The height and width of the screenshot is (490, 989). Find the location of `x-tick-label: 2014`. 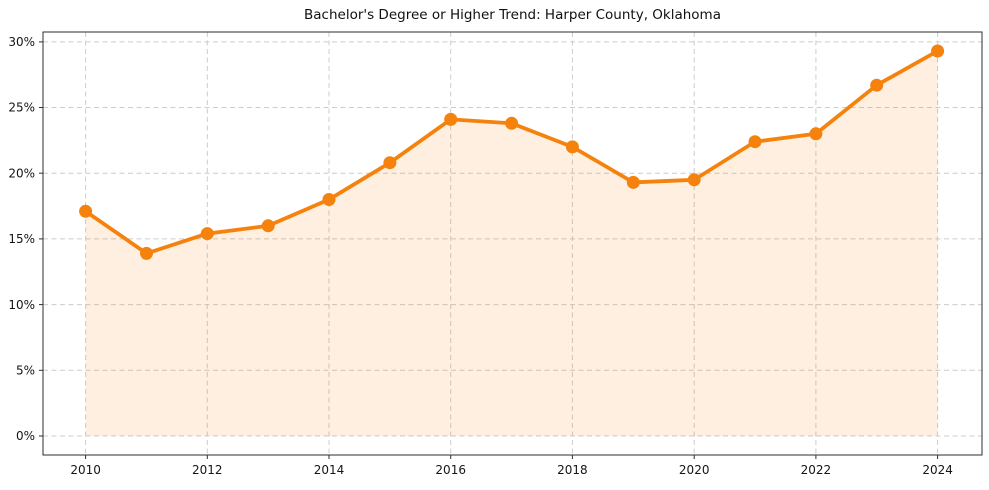

x-tick-label: 2014 is located at coordinates (329, 470).